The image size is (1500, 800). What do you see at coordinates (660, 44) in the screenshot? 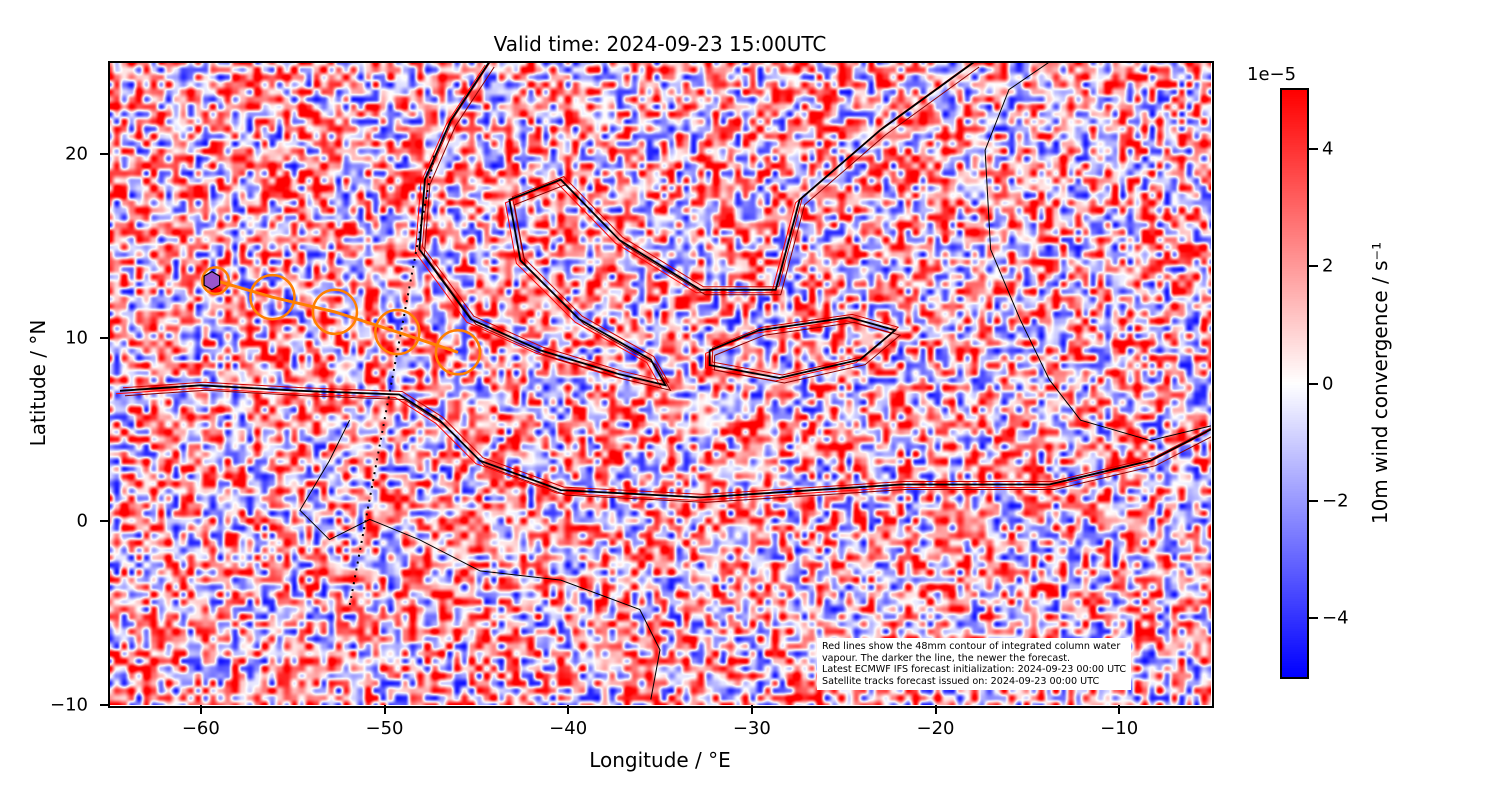
I see `plot-title: Valid time: 2024-09-23 15:00UTC` at bounding box center [660, 44].